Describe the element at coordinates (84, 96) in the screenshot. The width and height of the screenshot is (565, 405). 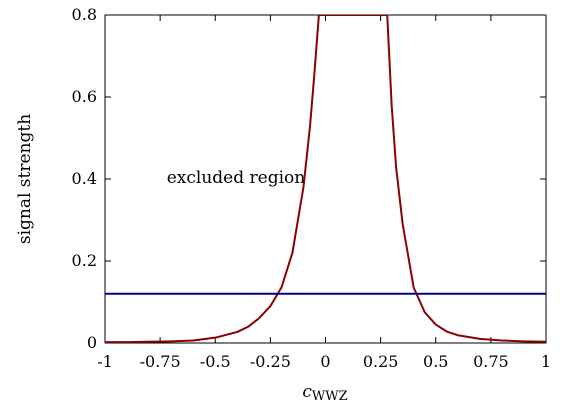
I see `y-tick-label: 0.6` at that location.